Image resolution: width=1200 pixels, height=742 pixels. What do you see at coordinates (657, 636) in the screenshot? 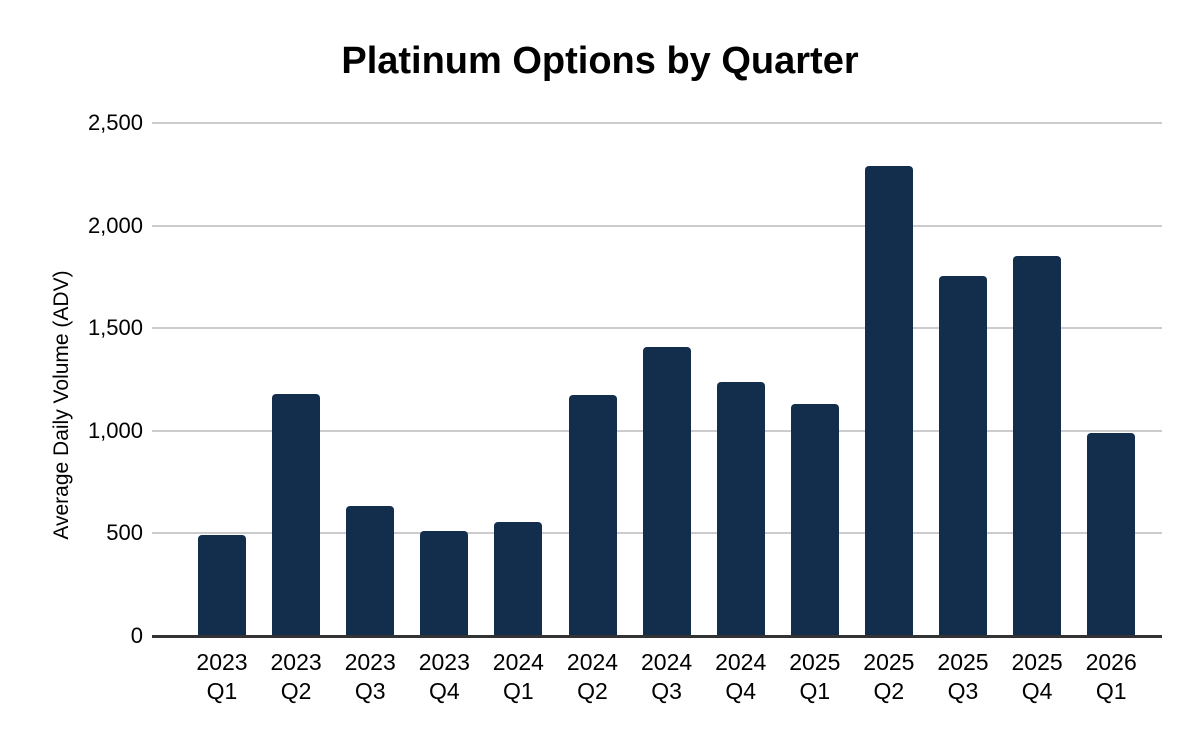
I see `x-axis-line` at bounding box center [657, 636].